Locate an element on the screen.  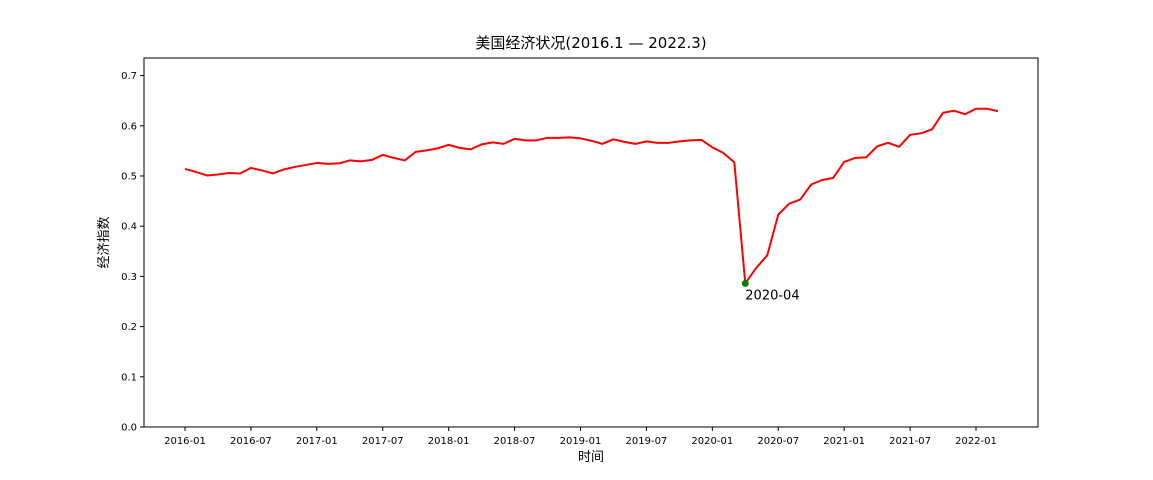
annotation: 2020-04 is located at coordinates (770, 291).